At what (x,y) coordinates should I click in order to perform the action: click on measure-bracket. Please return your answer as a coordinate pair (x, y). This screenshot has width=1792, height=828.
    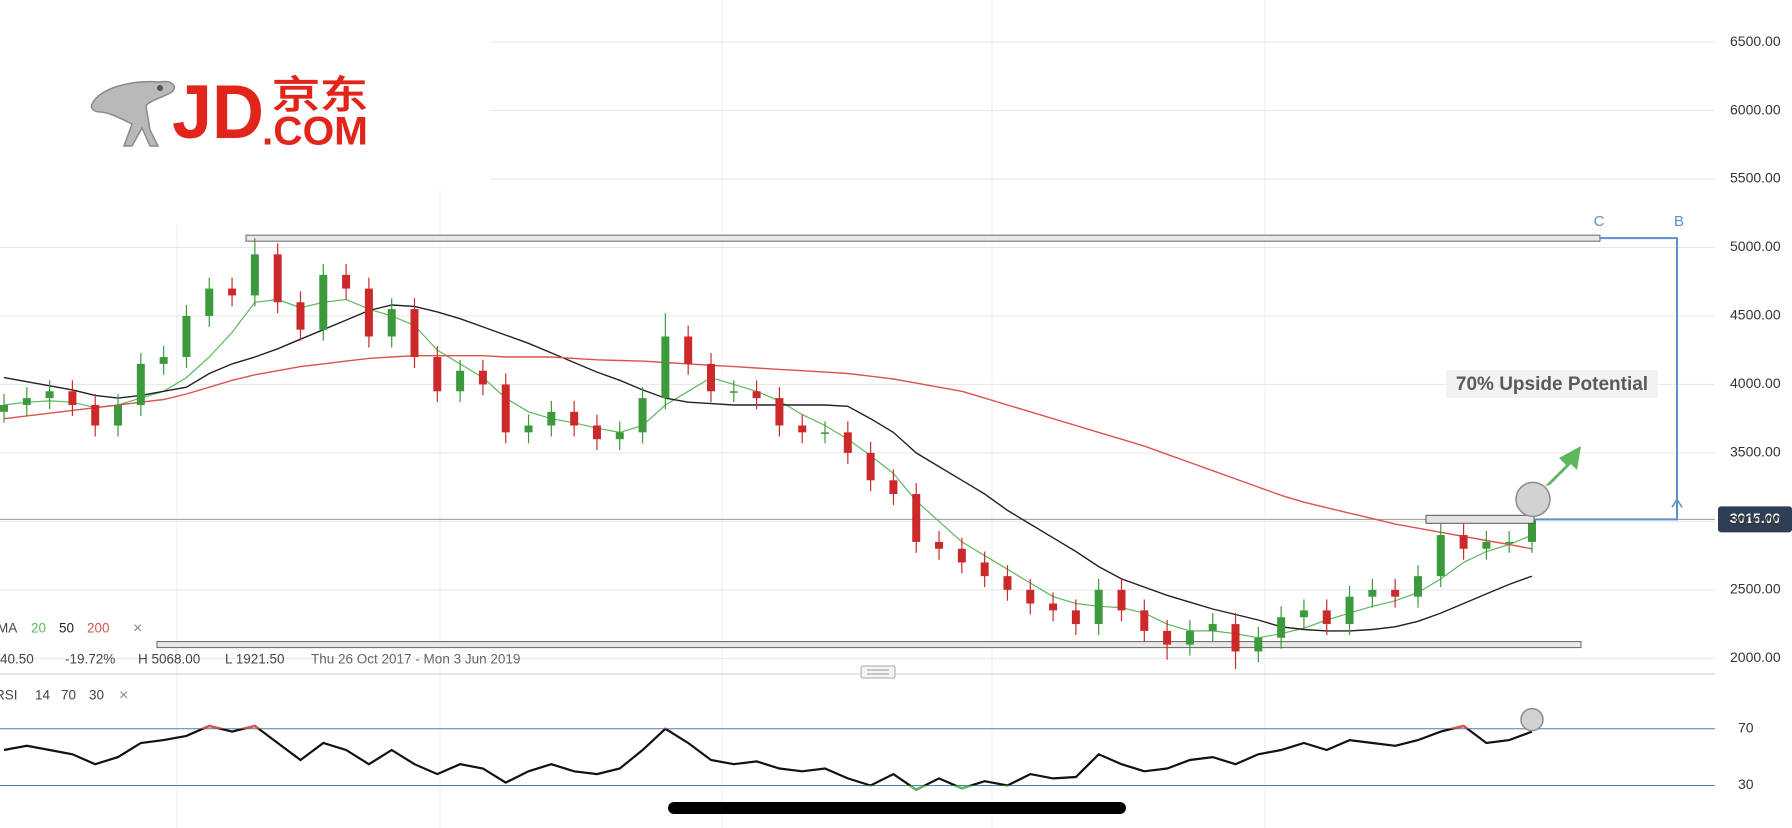
    Looking at the image, I should click on (1606, 379).